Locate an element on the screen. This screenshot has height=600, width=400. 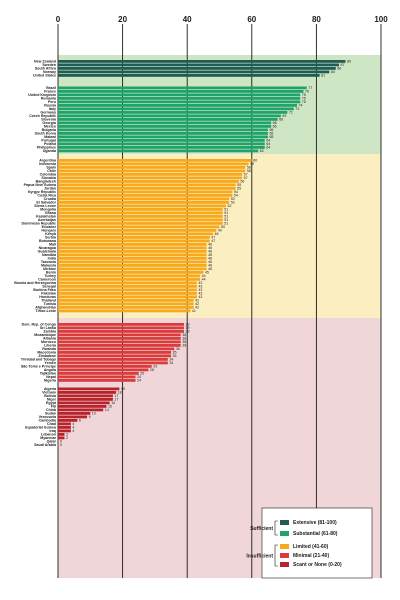
label-sao-tome-e-principe: São Tomé e Príncipe is located at coordinates (38, 367).